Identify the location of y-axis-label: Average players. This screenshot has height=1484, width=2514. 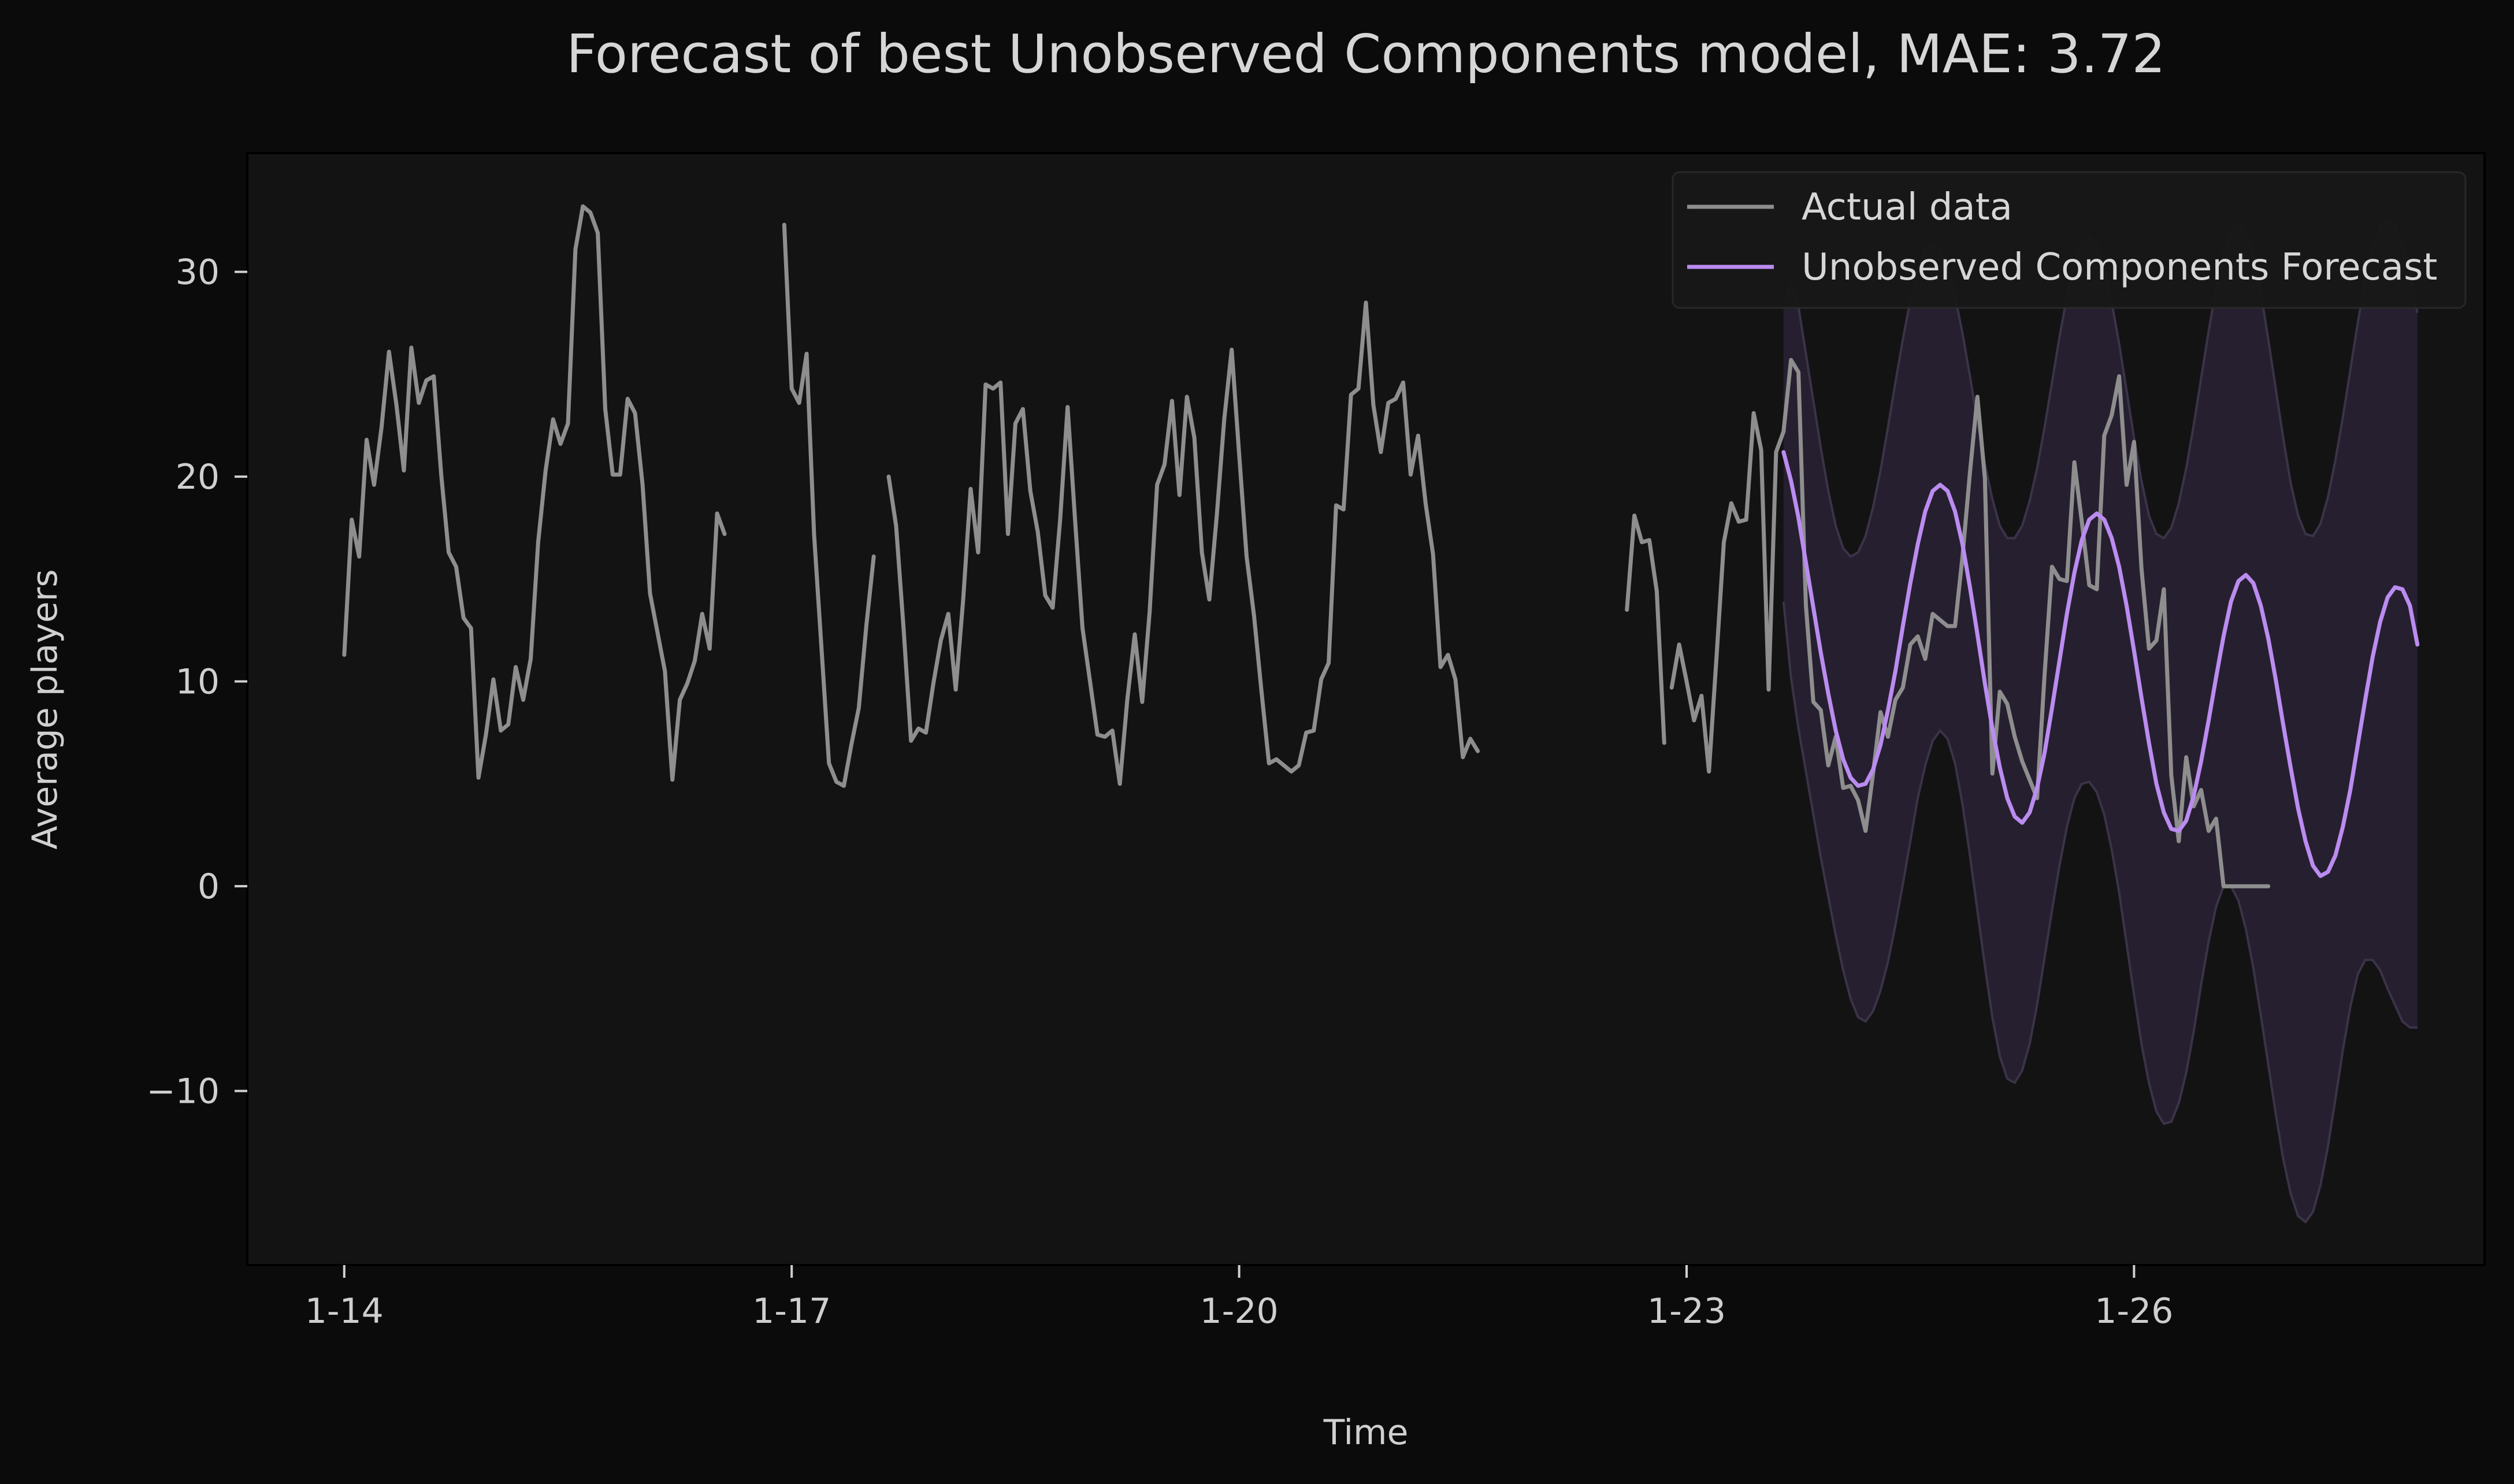
(45, 709).